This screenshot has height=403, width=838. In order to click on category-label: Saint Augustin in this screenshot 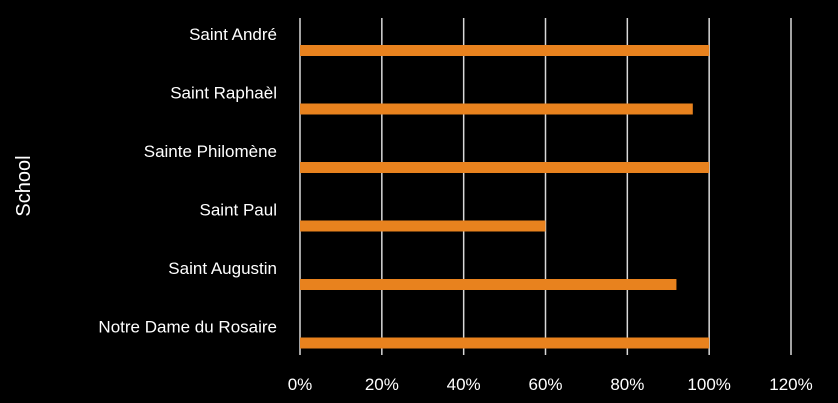, I will do `click(222, 268)`.